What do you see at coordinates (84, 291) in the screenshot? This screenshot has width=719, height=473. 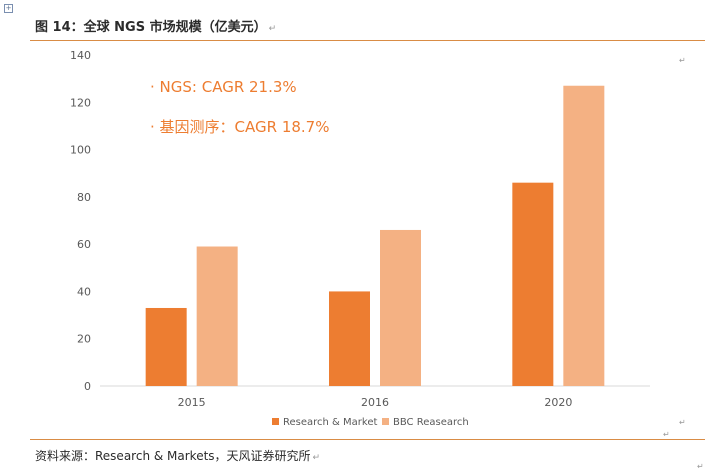 I see `y-tick-label: 40` at bounding box center [84, 291].